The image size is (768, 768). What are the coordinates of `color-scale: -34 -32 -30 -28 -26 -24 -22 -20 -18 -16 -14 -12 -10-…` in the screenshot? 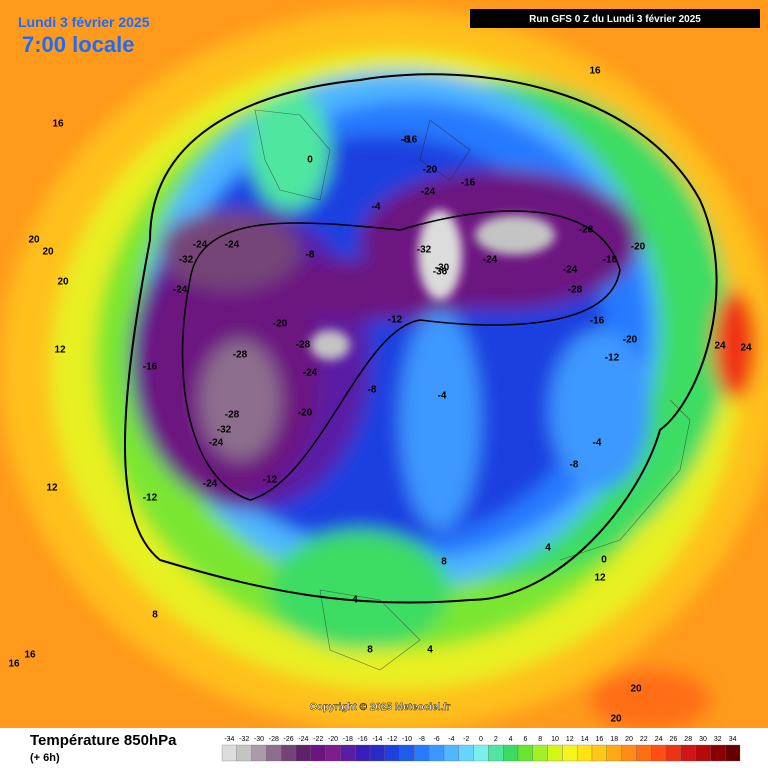 It's located at (481, 749).